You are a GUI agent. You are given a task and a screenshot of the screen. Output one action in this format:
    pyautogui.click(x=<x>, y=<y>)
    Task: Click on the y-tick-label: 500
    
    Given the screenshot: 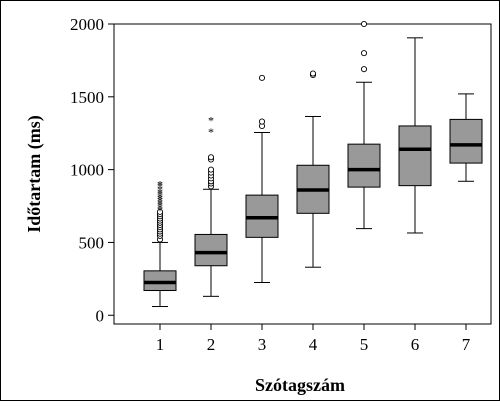 What is the action you would take?
    pyautogui.click(x=92, y=242)
    